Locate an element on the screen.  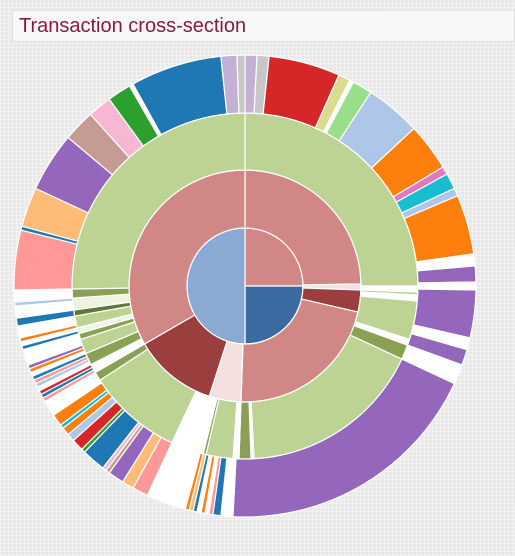
chart-title: Transaction cross-section is located at coordinates (133, 26).